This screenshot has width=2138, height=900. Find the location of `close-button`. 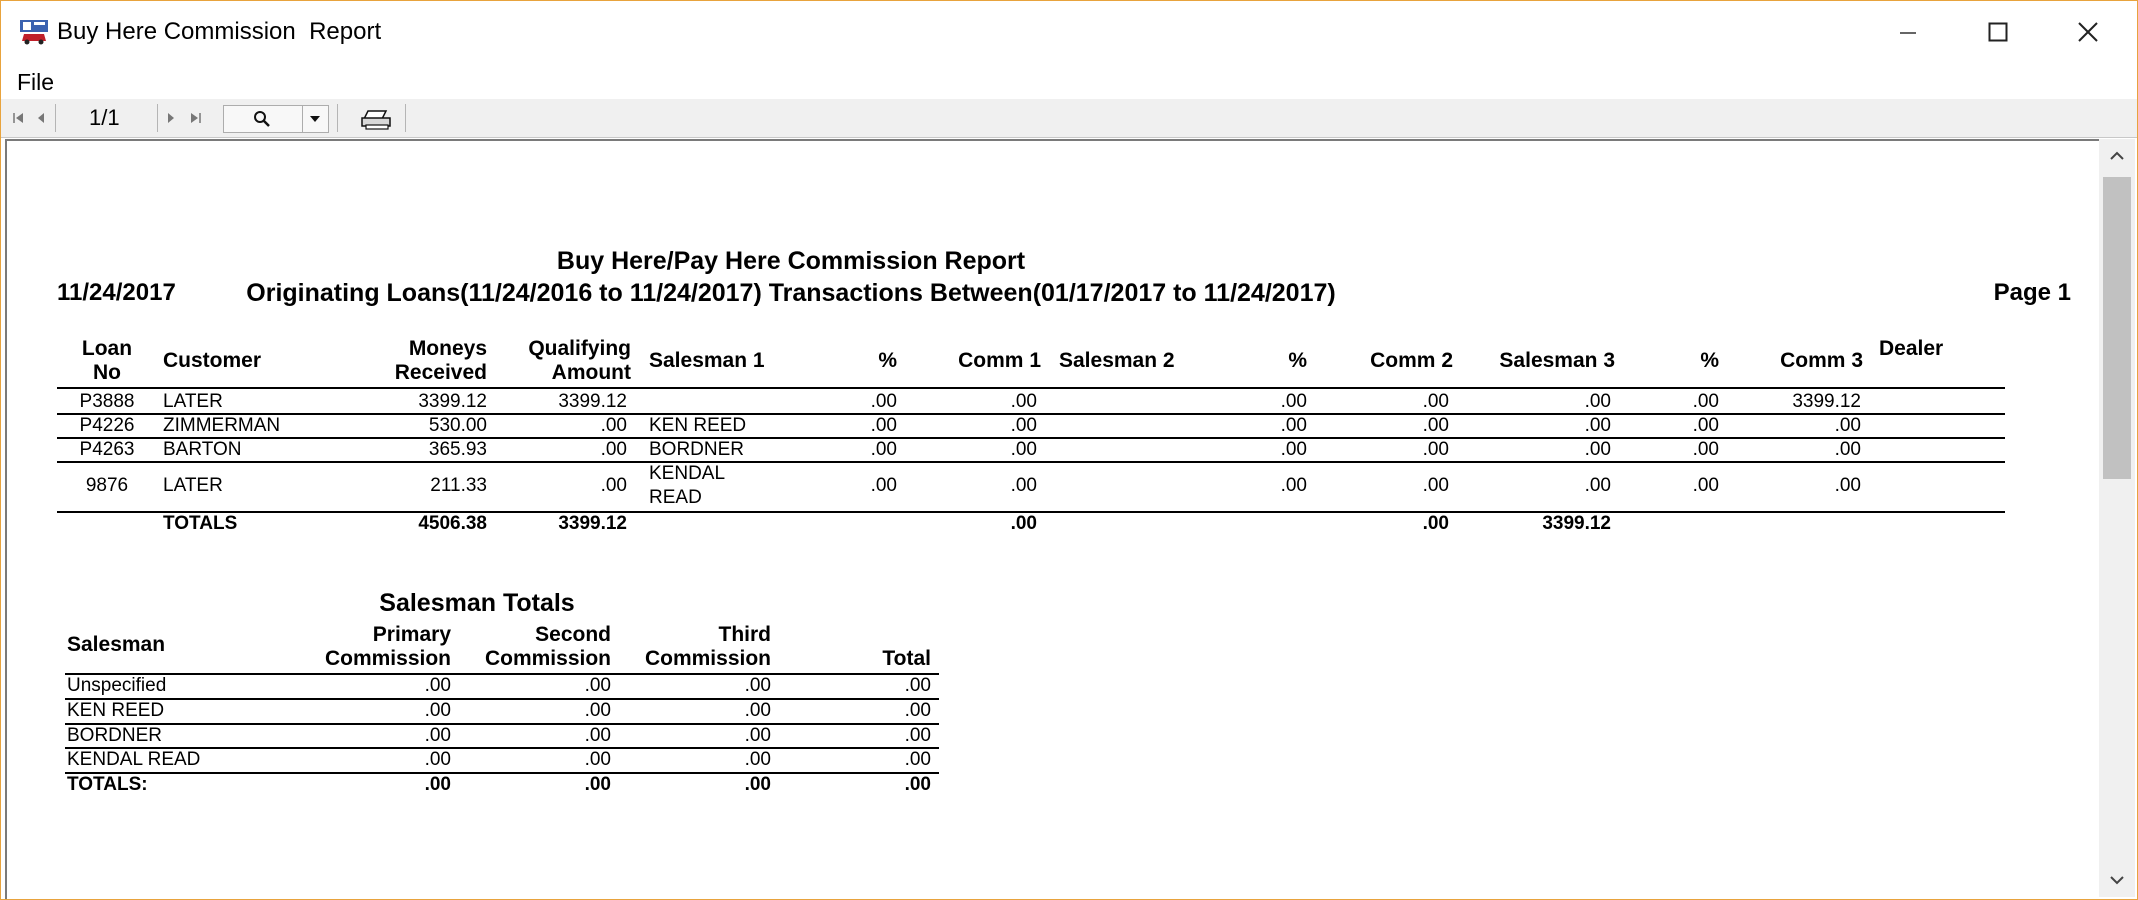

close-button is located at coordinates (2088, 32).